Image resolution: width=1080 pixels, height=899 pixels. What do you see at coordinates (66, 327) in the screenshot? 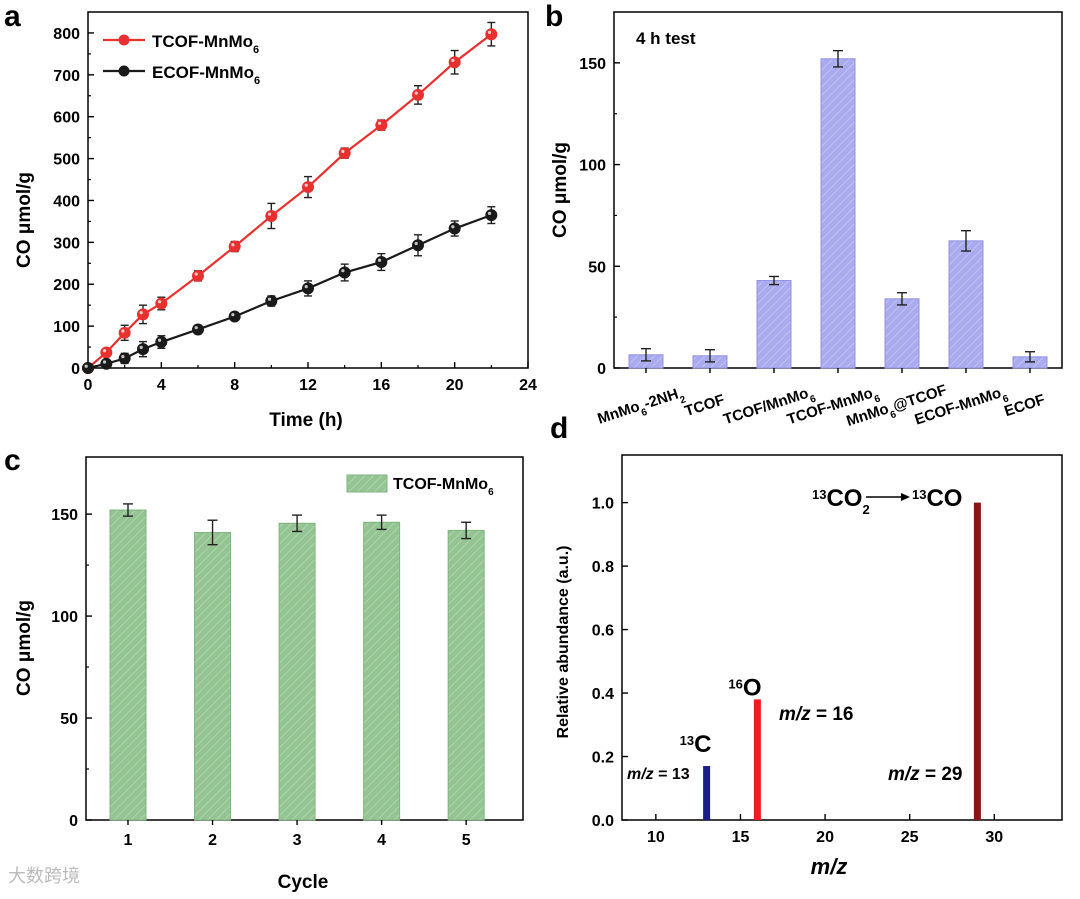
I see `panel-a-y-tick-label: 100` at bounding box center [66, 327].